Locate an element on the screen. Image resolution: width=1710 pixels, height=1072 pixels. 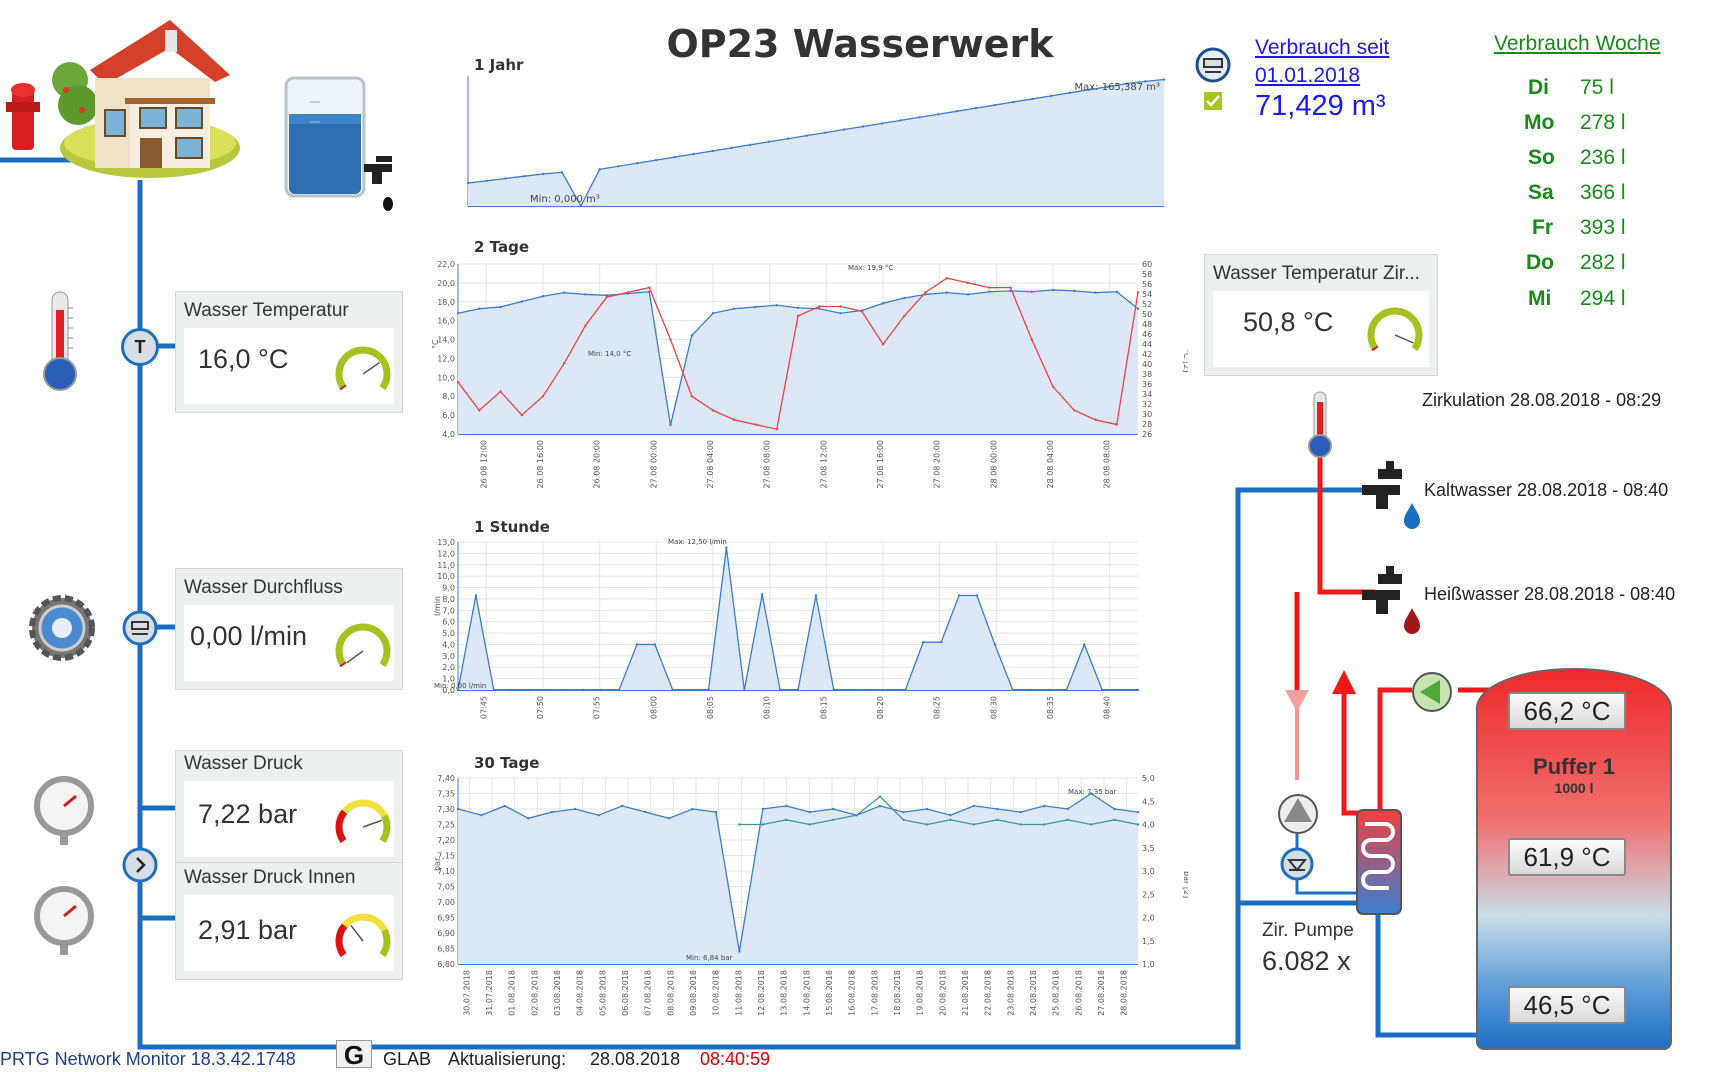
footer-logo-text: GLAB is located at coordinates (407, 1059).